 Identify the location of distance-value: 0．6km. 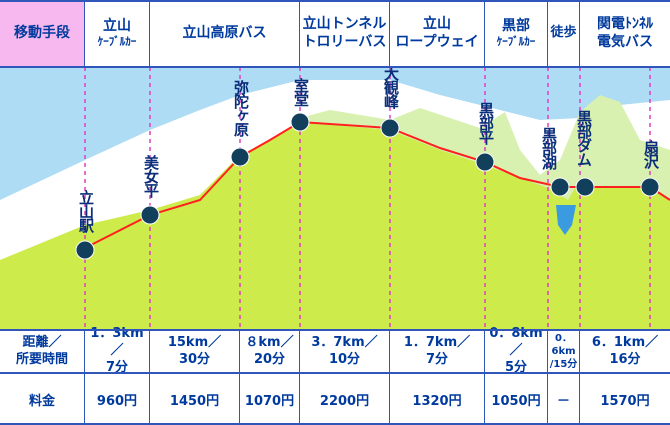
(563, 345).